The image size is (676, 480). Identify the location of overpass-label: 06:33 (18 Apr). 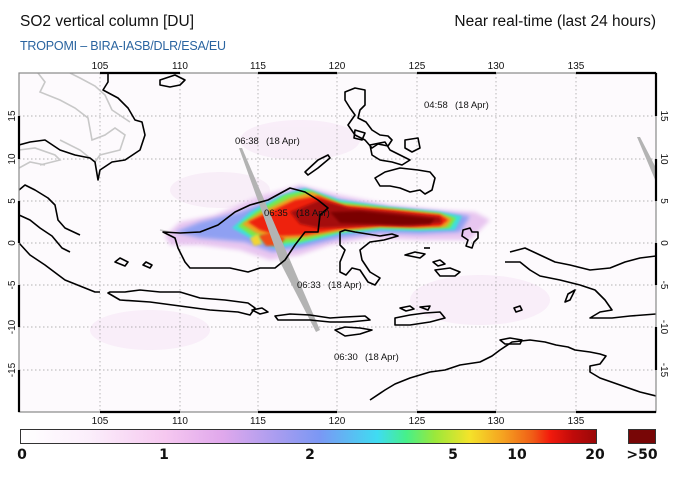
(329, 285).